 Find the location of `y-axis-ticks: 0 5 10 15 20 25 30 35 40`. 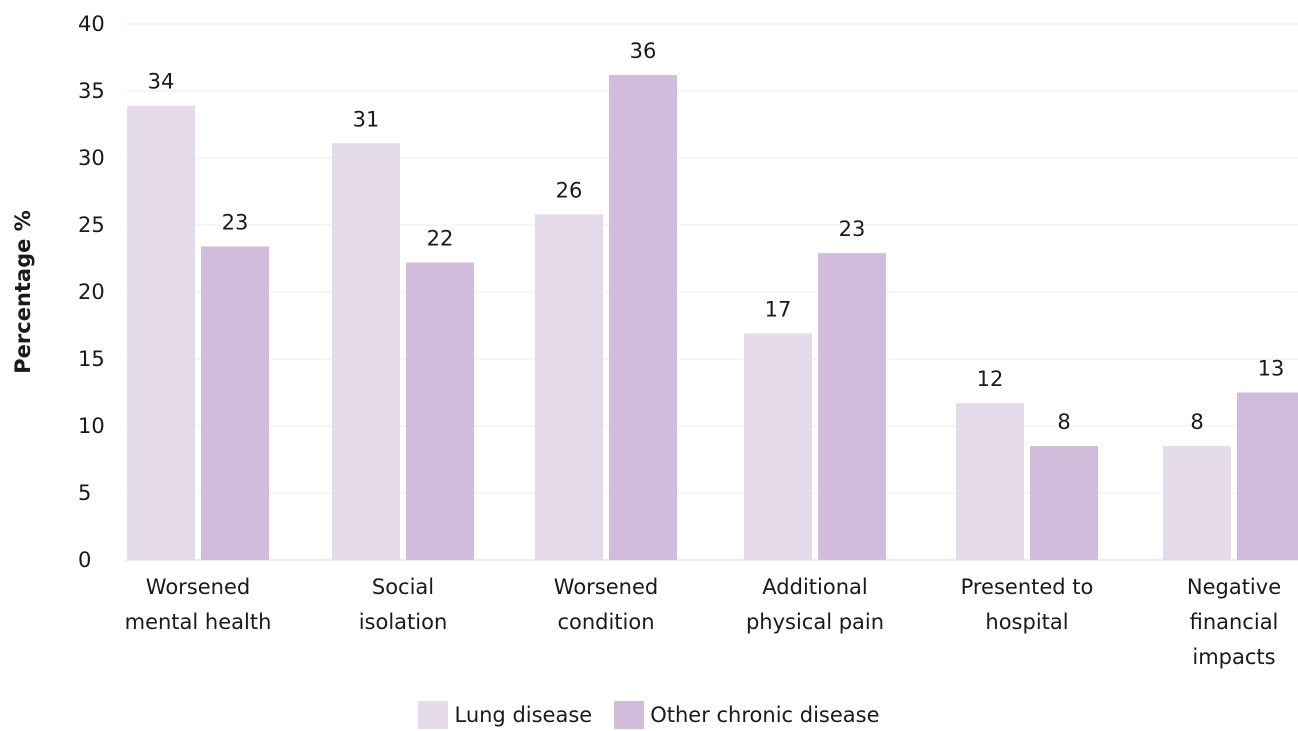

y-axis-ticks: 0 5 10 15 20 25 30 35 40 is located at coordinates (91, 292).